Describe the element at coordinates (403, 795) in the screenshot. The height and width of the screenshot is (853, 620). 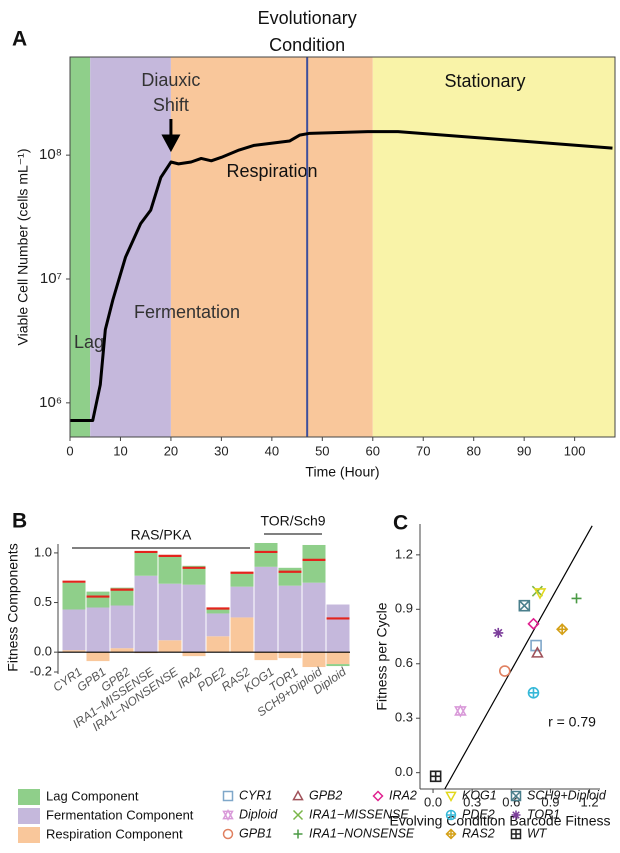
I see `legend-label: IRA2` at that location.